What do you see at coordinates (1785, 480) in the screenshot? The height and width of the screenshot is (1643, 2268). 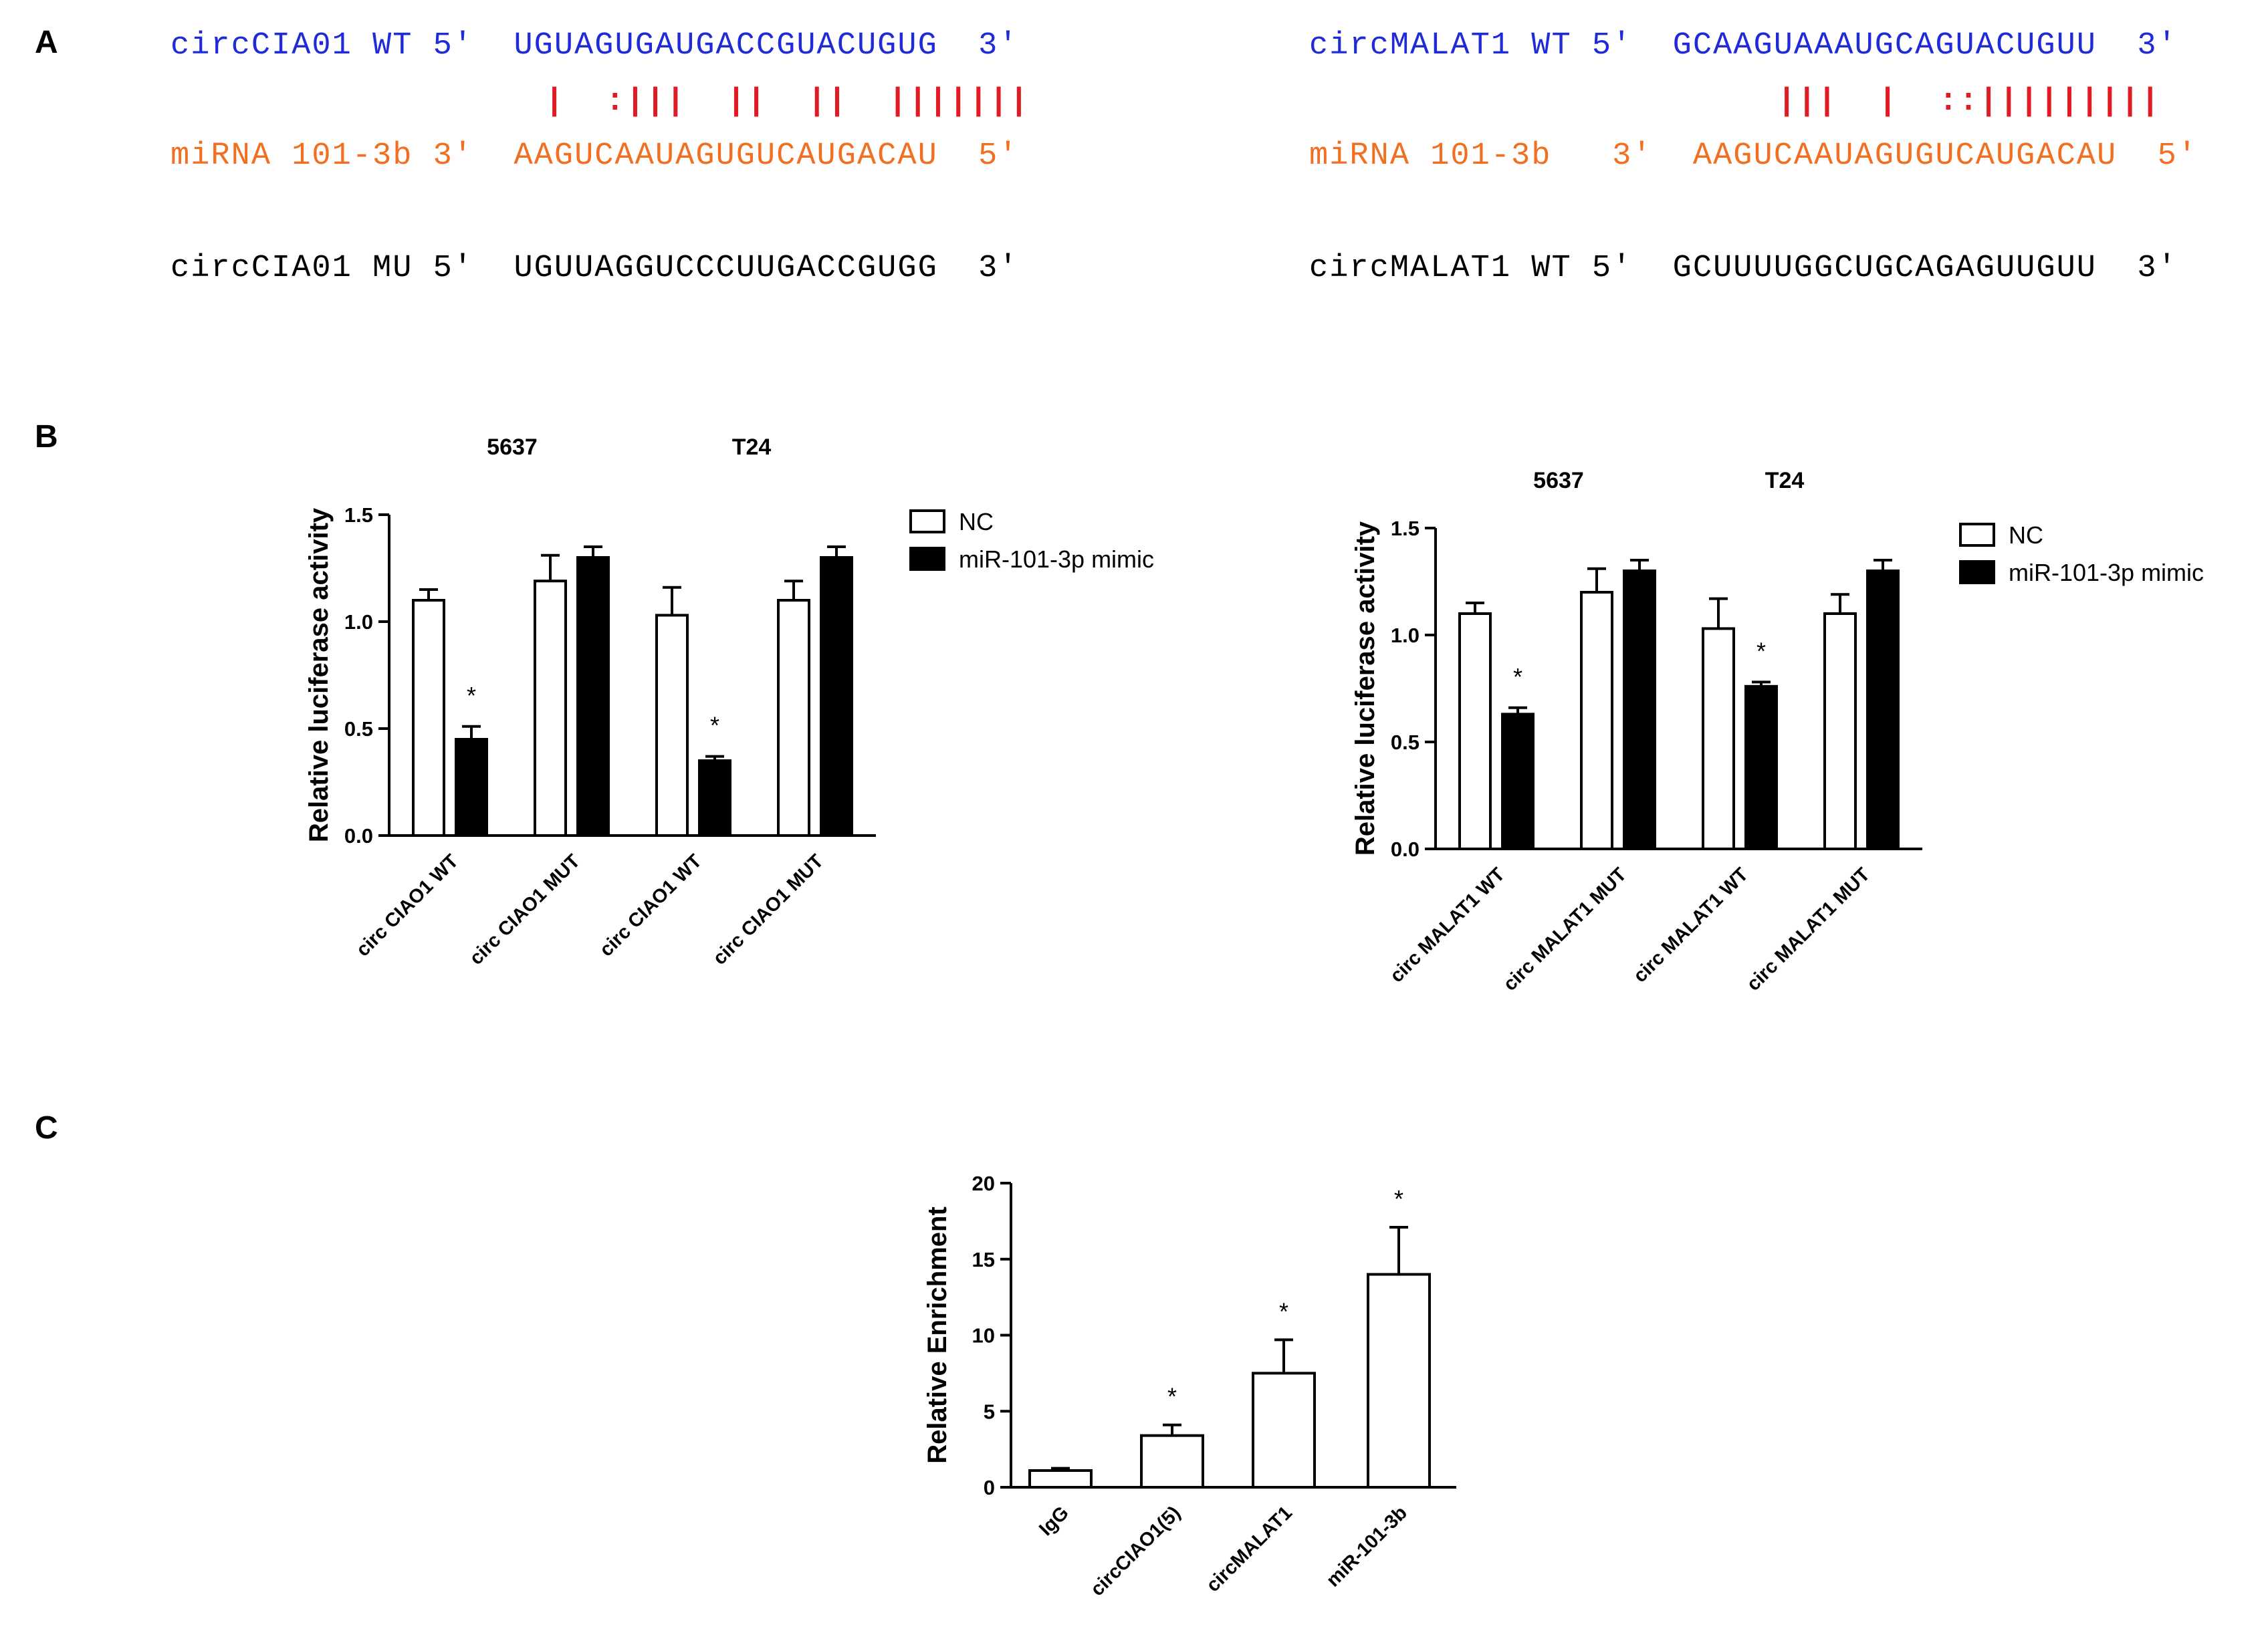 I see `chart2-group-label: T24` at bounding box center [1785, 480].